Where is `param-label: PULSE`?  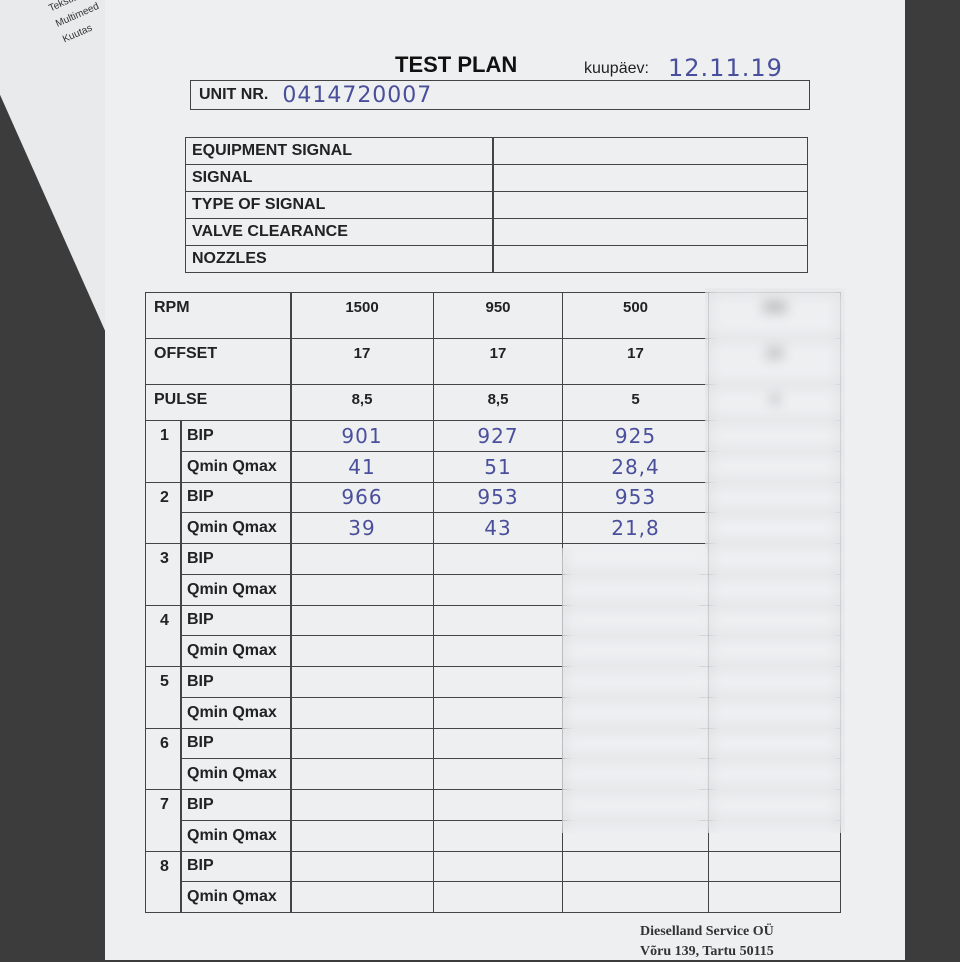 param-label: PULSE is located at coordinates (218, 402).